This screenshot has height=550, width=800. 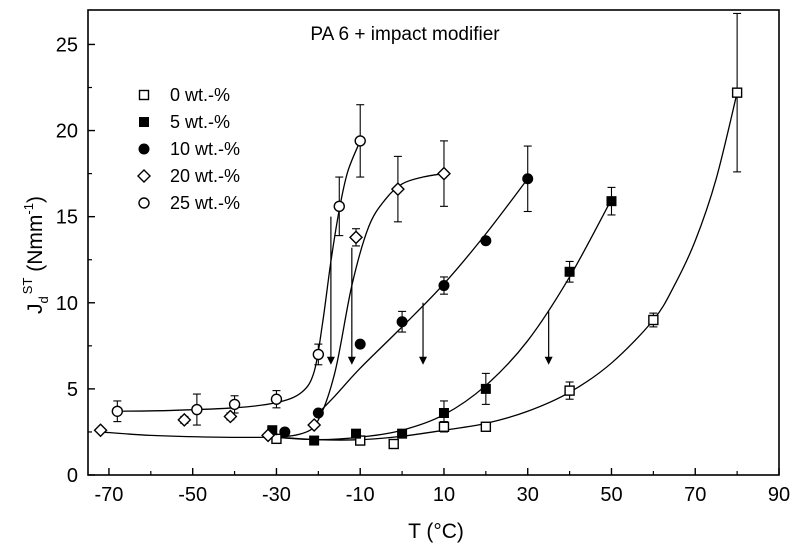 I want to click on legend: 0 wt.-% 5 wt.-% 10 wt.-% 20 wt.-% 25 wt.-%, so click(x=188, y=149).